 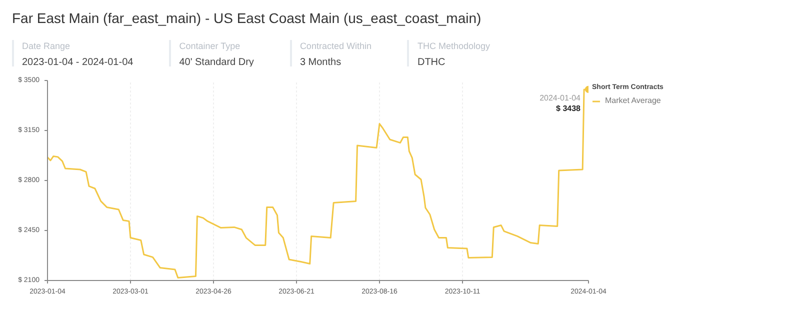 I want to click on text: 3 Months, so click(x=321, y=63).